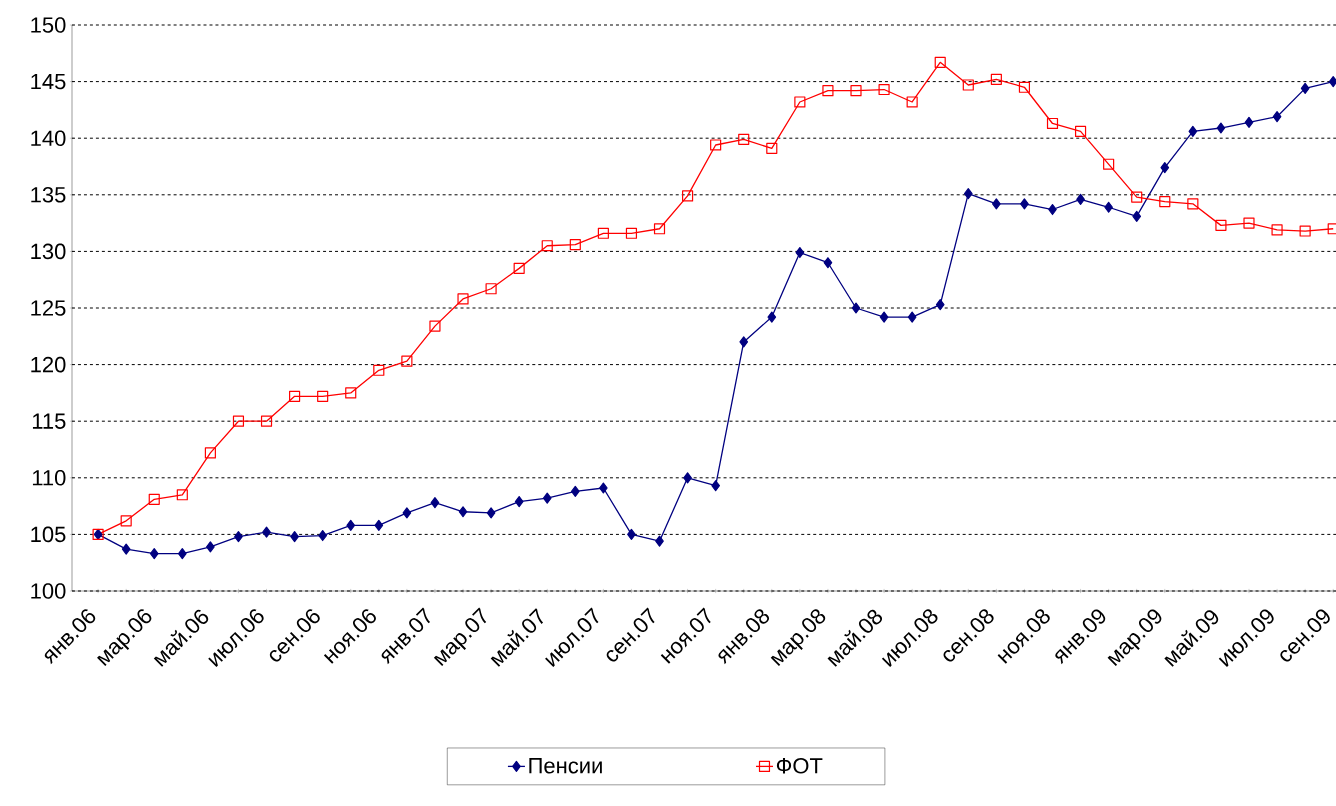 This screenshot has height=806, width=1336. Describe the element at coordinates (48, 195) in the screenshot. I see `y-tick-label: 135` at that location.